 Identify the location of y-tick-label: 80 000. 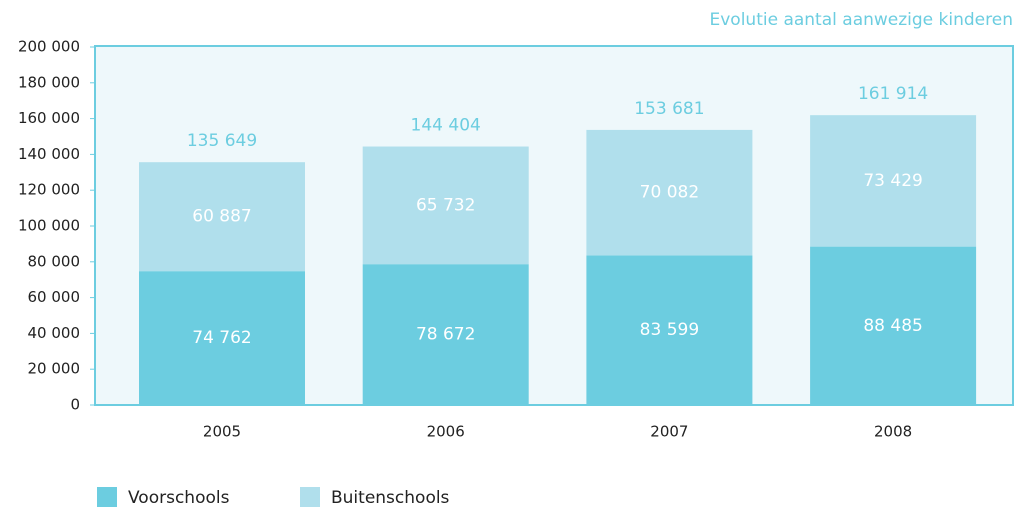
(54, 261).